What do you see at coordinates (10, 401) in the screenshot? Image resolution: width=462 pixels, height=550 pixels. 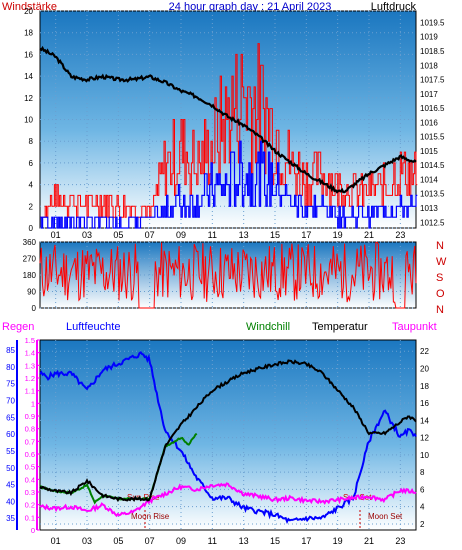 I see `humidity-tick-label: 70` at bounding box center [10, 401].